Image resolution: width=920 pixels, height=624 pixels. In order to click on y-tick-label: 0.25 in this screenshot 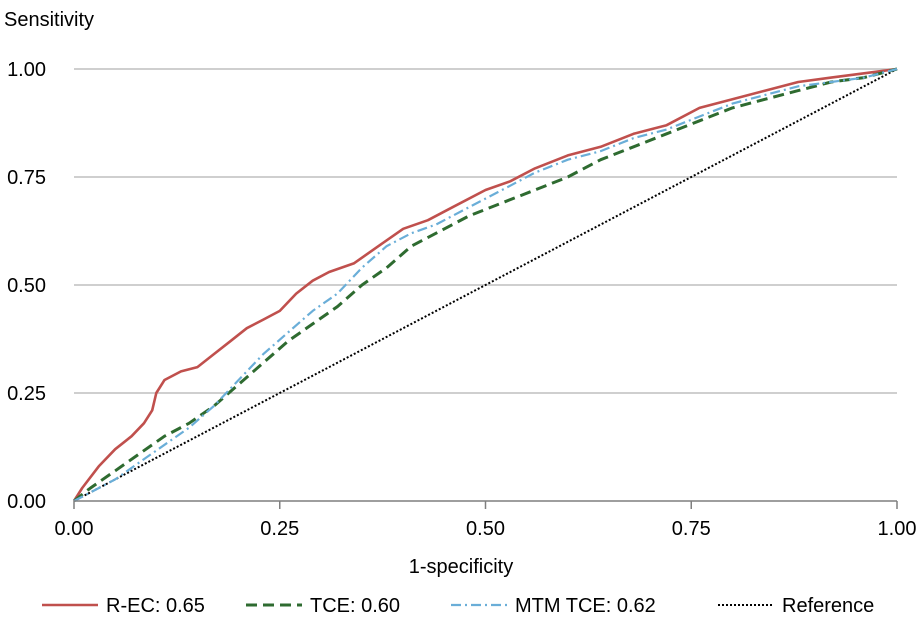, I will do `click(26, 394)`.